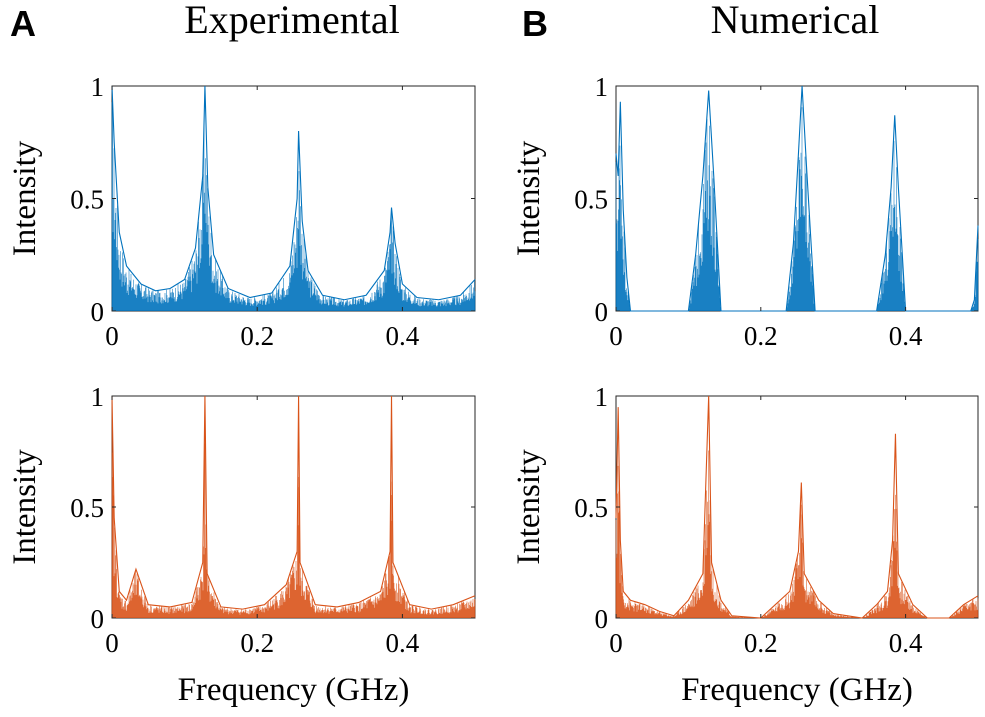 This screenshot has height=717, width=985. What do you see at coordinates (535, 23) in the screenshot?
I see `panel-letter-b: B` at bounding box center [535, 23].